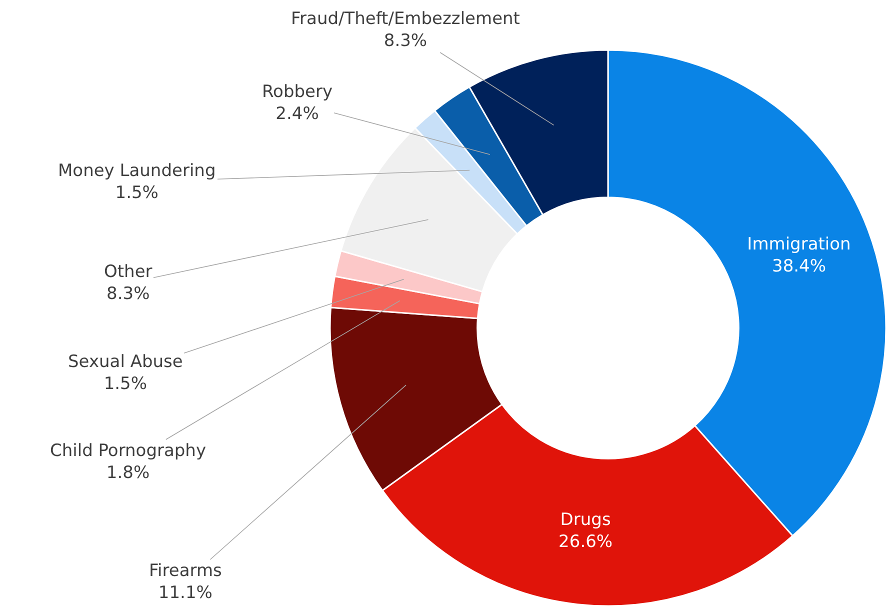  Describe the element at coordinates (585, 542) in the screenshot. I see `data-label: 26.6%` at that location.